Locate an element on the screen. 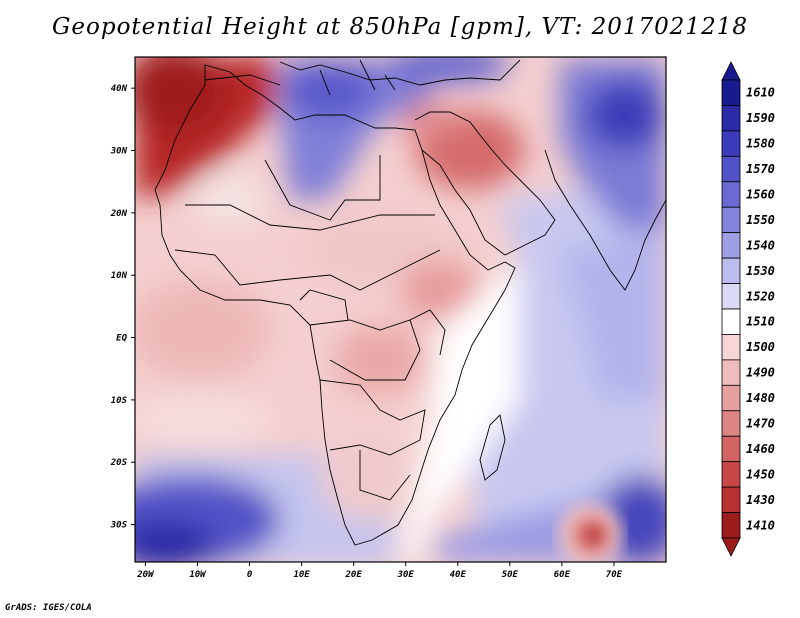 This screenshot has height=618, width=800. longitude-axis: 20W 10W 0 10E 20E 30E 40E 50E 60E 70E is located at coordinates (379, 571).